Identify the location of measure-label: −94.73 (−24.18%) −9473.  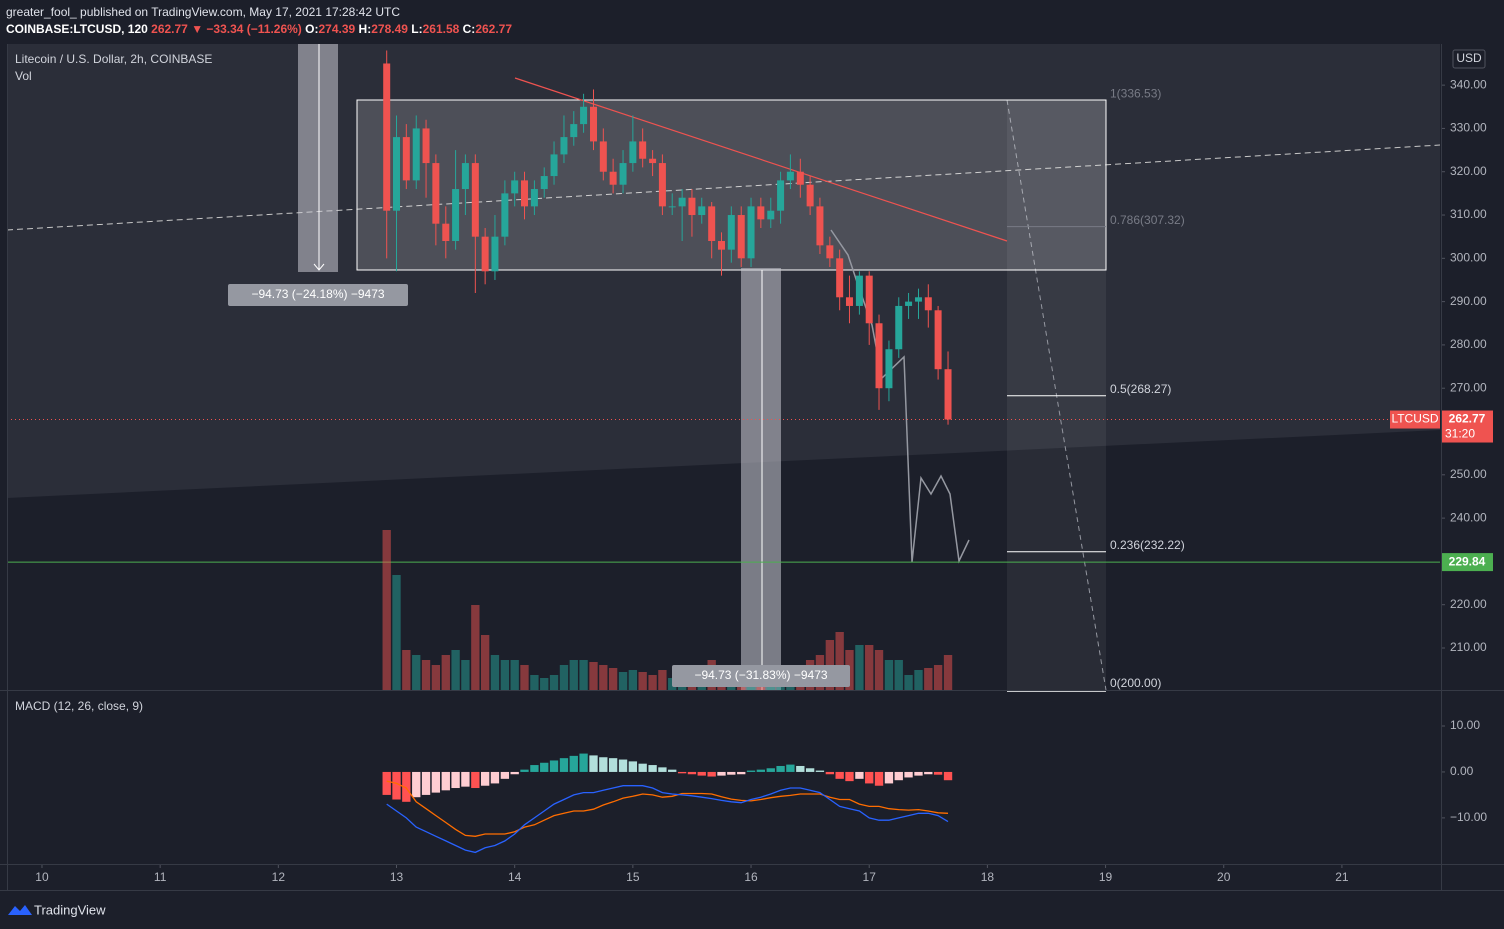
(317, 294).